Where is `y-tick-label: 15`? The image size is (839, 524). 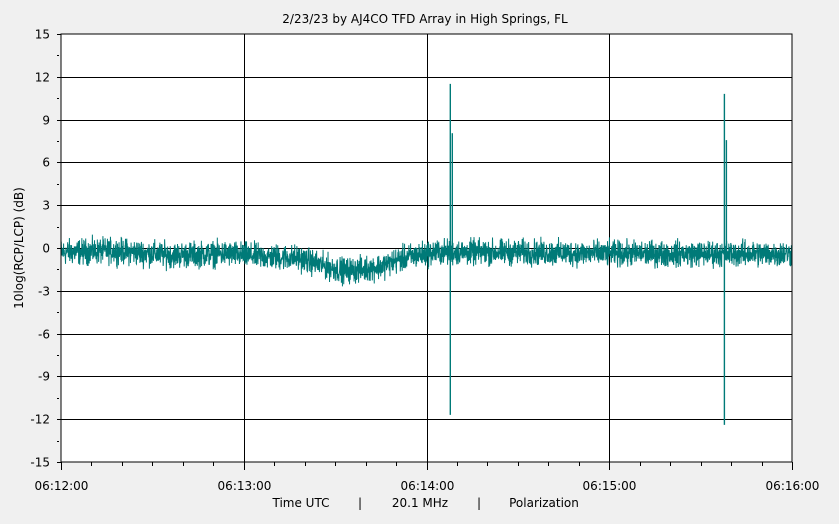 y-tick-label: 15 is located at coordinates (42, 35).